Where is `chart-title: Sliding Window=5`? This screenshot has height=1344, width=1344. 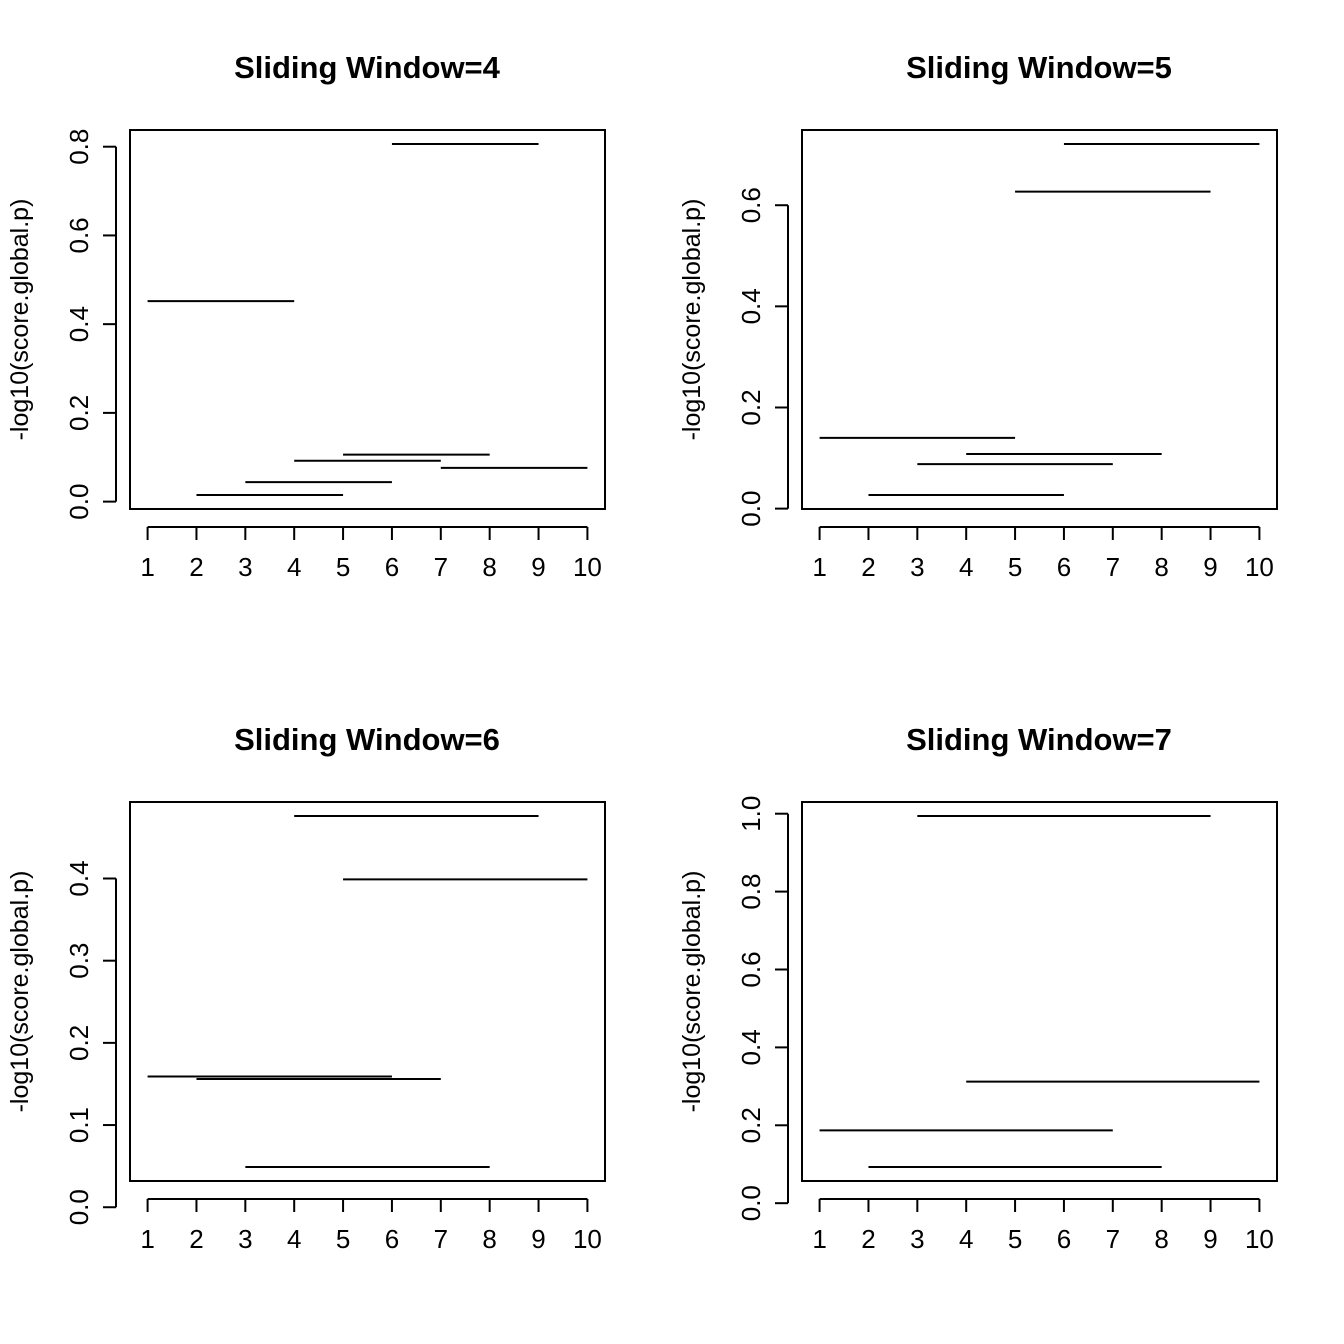 chart-title: Sliding Window=5 is located at coordinates (1039, 67).